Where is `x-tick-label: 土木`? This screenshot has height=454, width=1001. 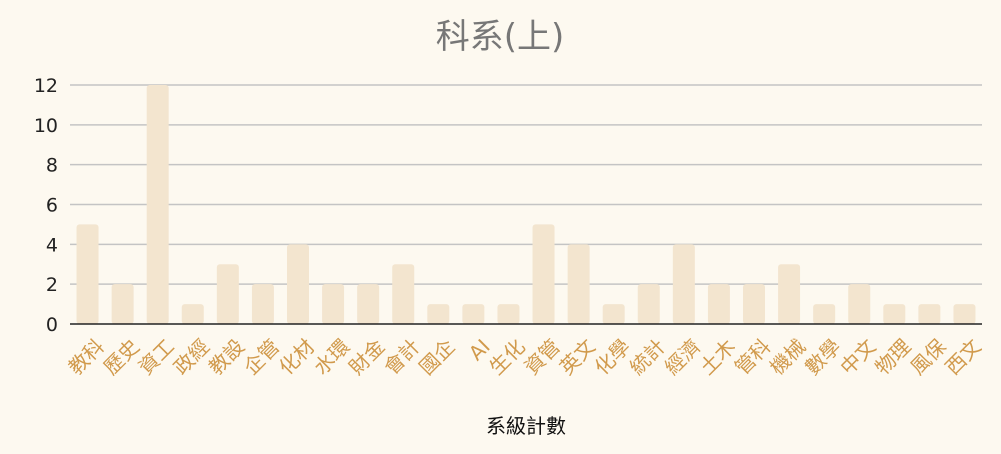
x-tick-label: 土木 is located at coordinates (717, 356).